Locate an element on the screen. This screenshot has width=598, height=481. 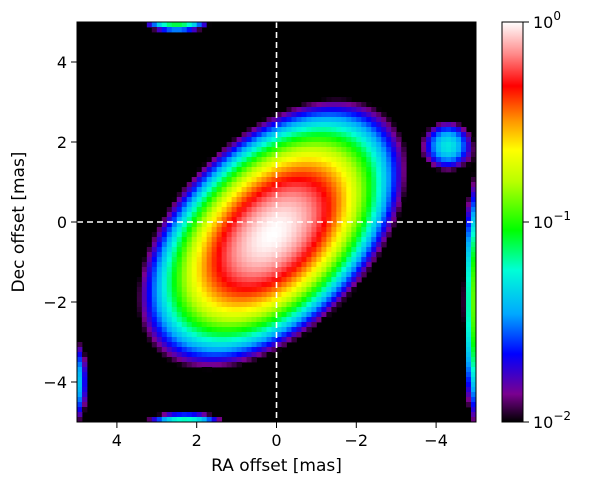
x-tick-label: 2 is located at coordinates (197, 440).